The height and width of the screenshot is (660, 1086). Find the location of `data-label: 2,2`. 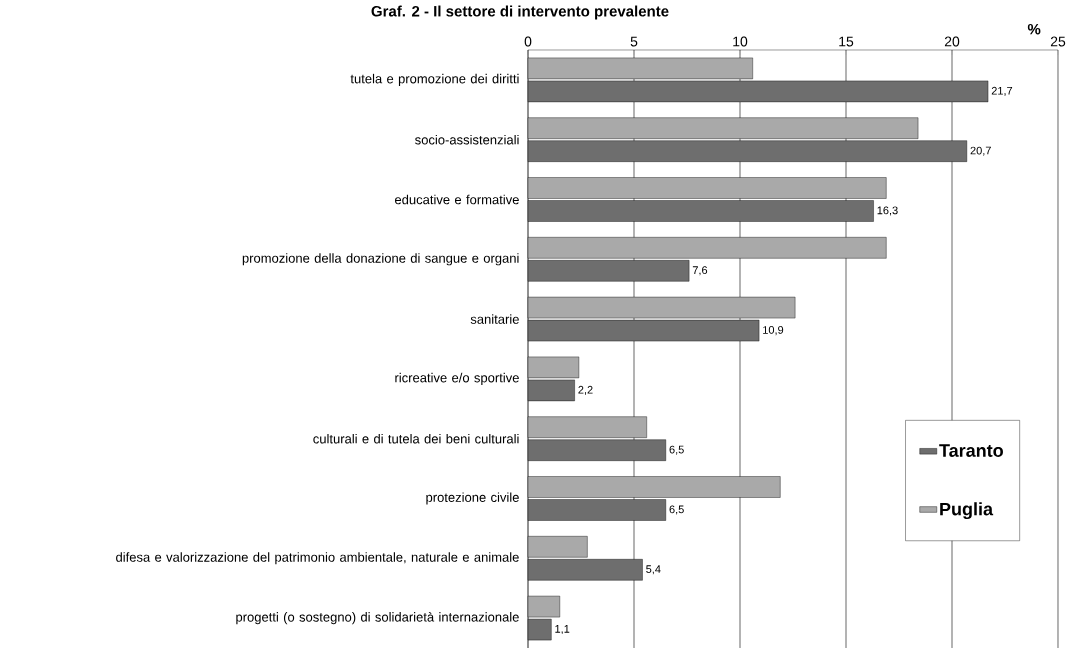

data-label: 2,2 is located at coordinates (585, 390).